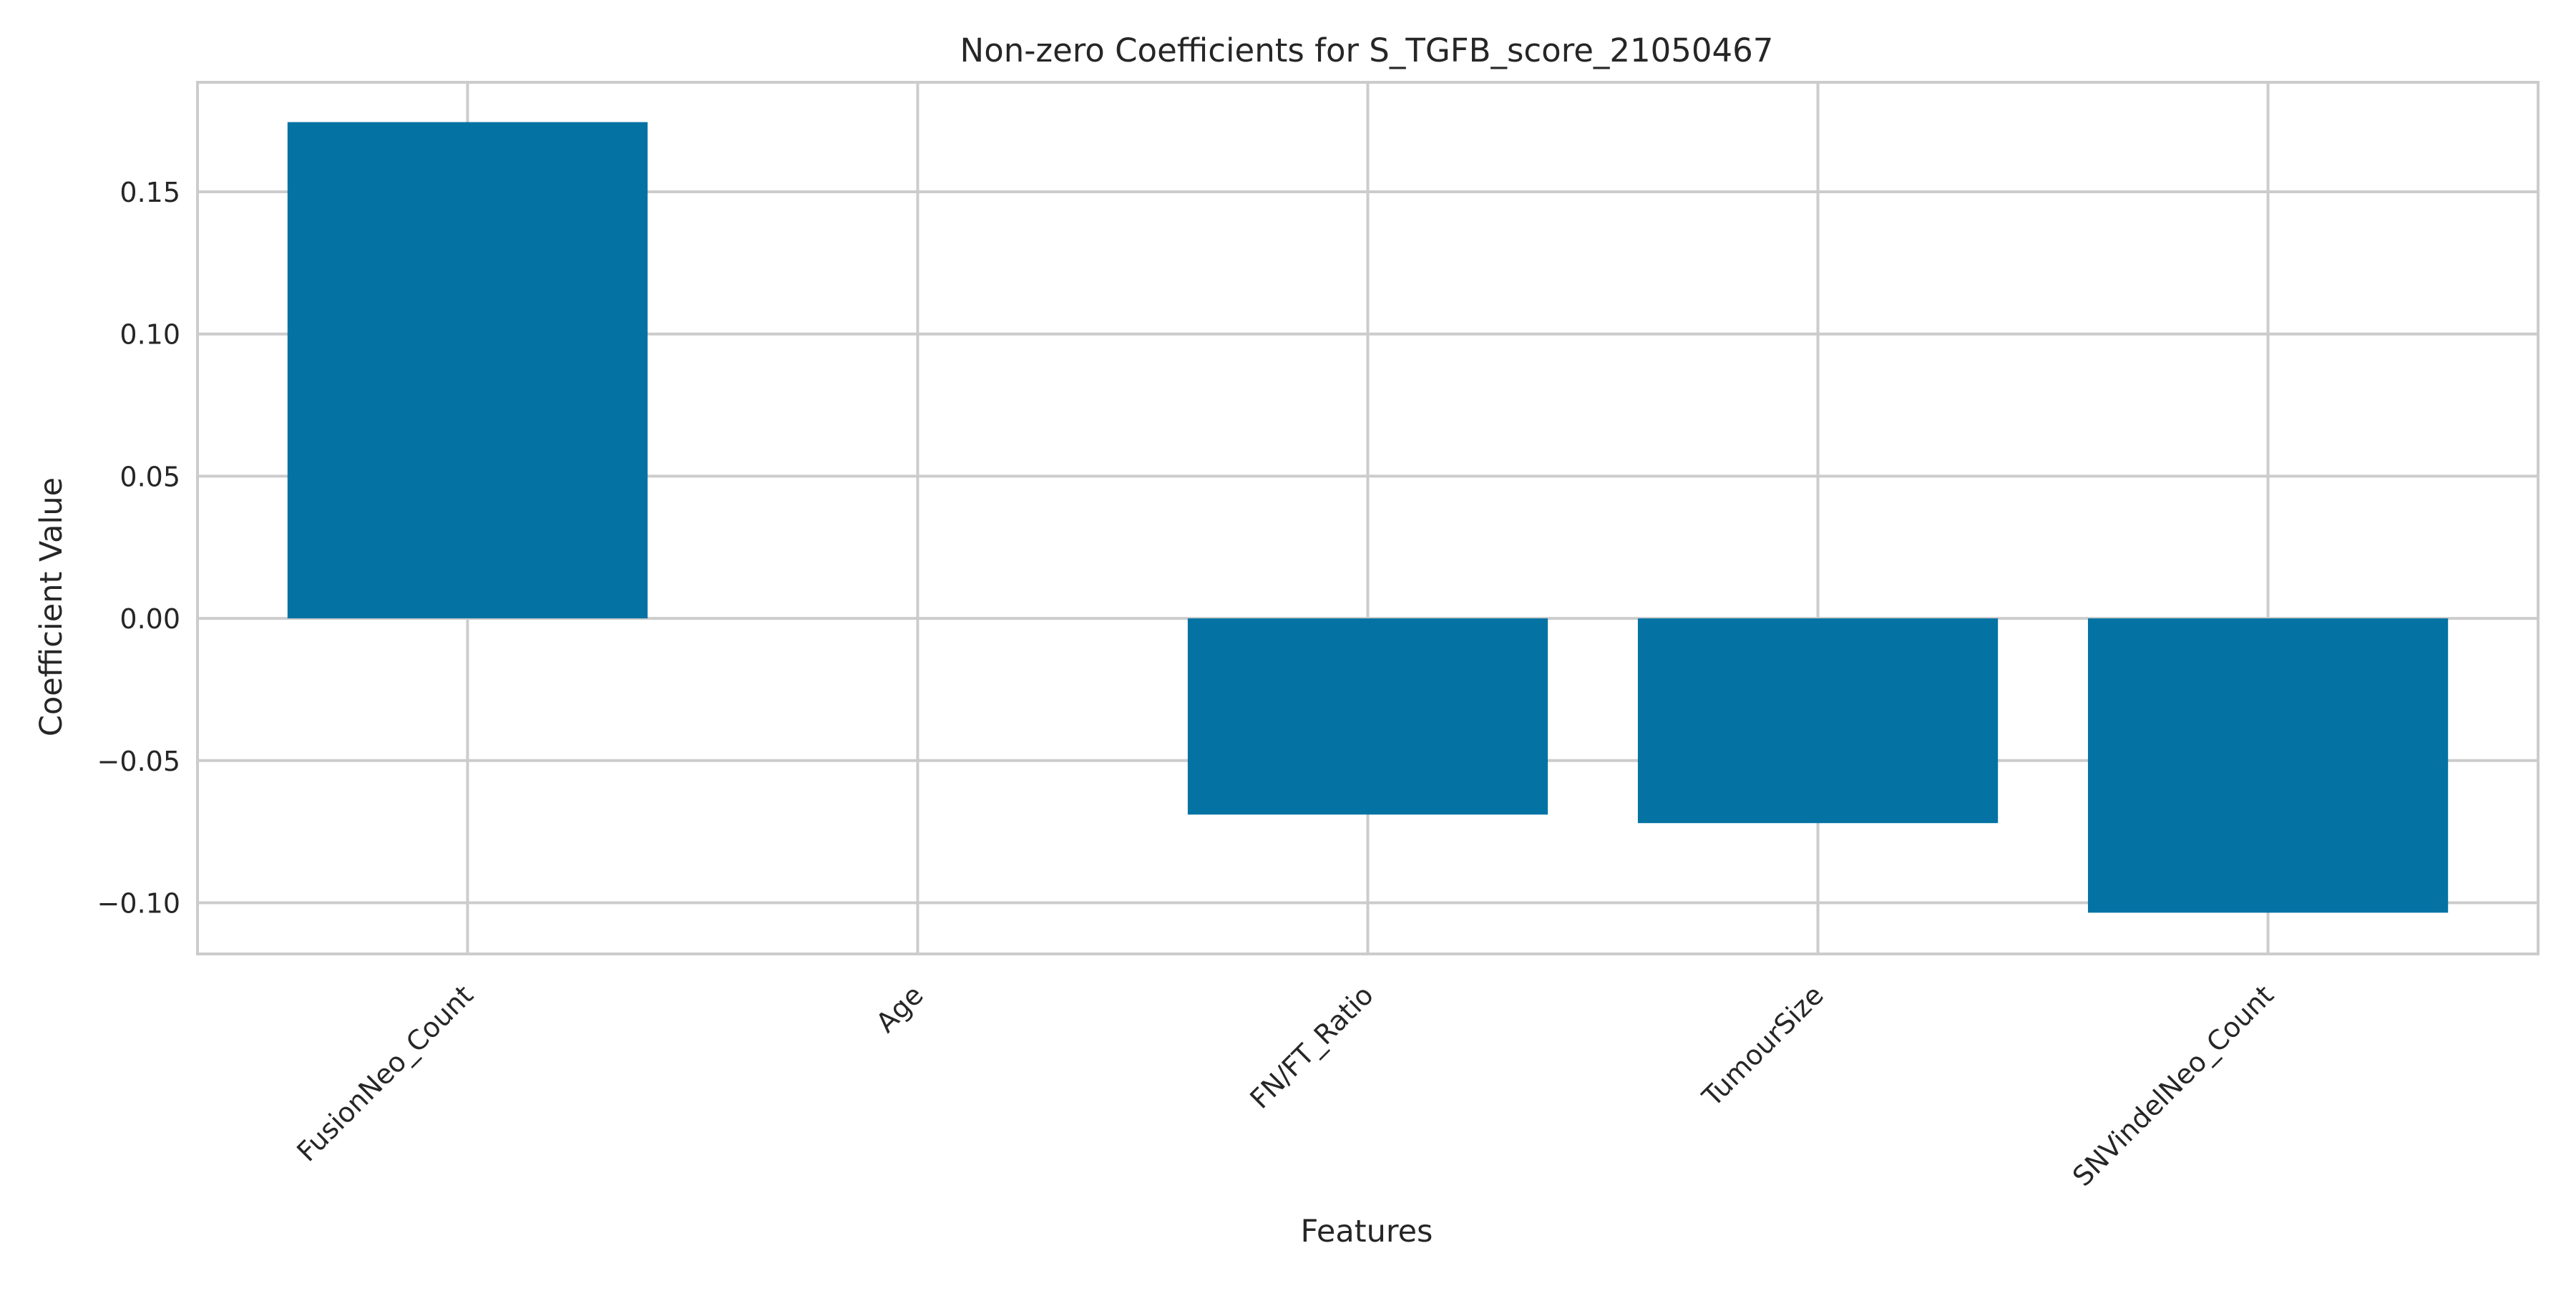 This screenshot has height=1291, width=2576. What do you see at coordinates (149, 192) in the screenshot?
I see `y-tick-label: 0.15` at bounding box center [149, 192].